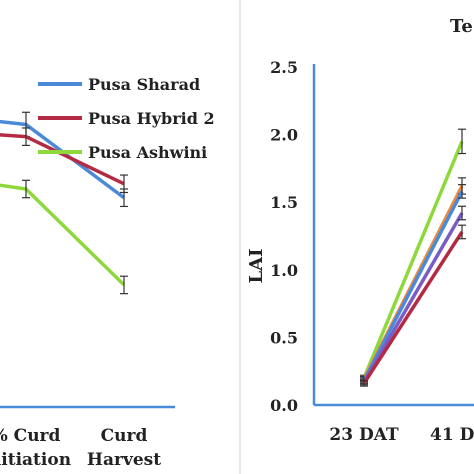  What do you see at coordinates (256, 265) in the screenshot?
I see `right-y-axis-label: LAI` at bounding box center [256, 265].